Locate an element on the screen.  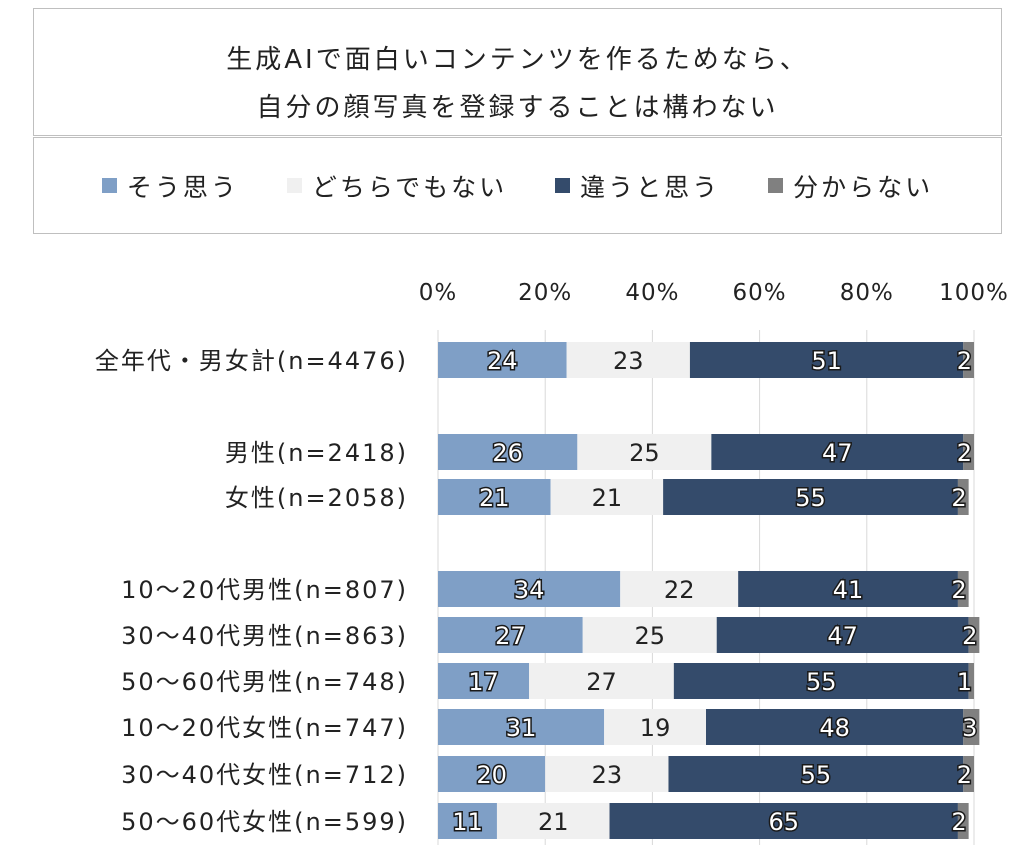
x-tick-label: 60% is located at coordinates (760, 293).